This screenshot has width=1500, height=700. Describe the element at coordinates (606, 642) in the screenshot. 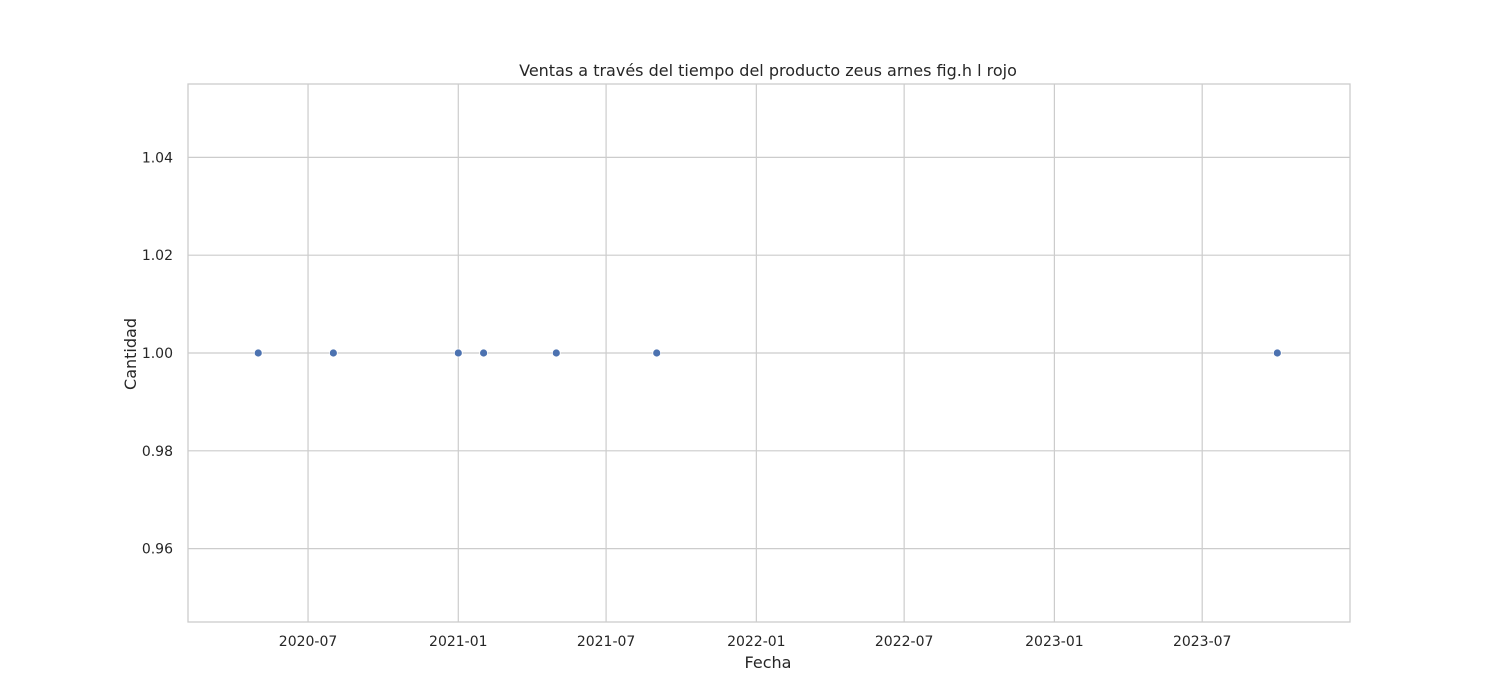

I see `x-tick-label: 2021-07` at that location.